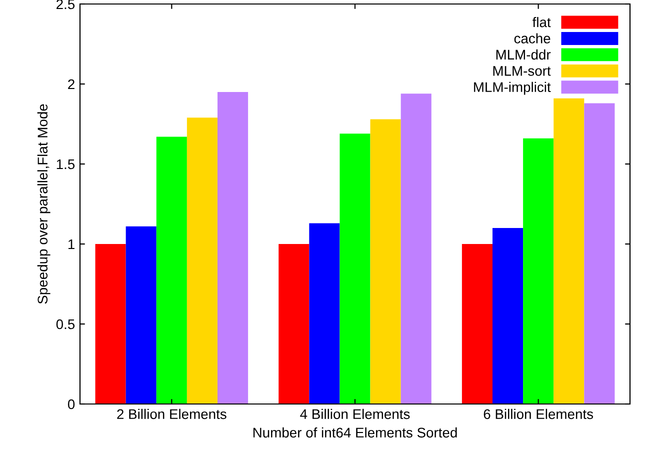 Image resolution: width=655 pixels, height=451 pixels. Describe the element at coordinates (532, 38) in the screenshot. I see `legend-label: cache` at that location.